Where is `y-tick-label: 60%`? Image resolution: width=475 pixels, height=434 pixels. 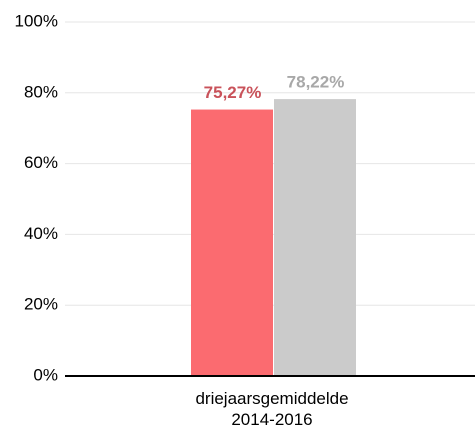
y-tick-label: 60% is located at coordinates (41, 162).